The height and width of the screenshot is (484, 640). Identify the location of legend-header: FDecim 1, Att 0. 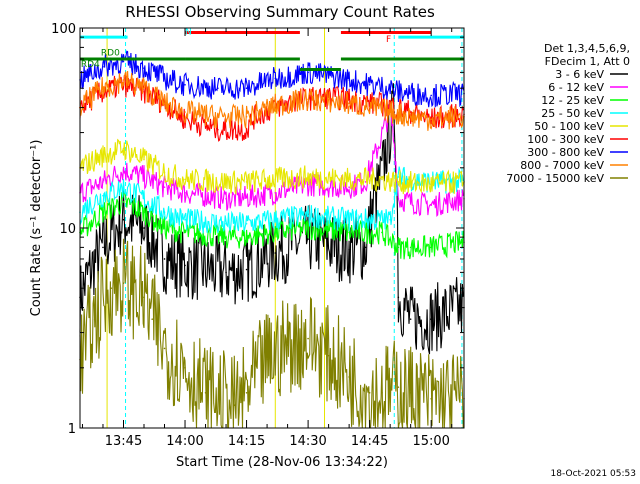
(587, 61).